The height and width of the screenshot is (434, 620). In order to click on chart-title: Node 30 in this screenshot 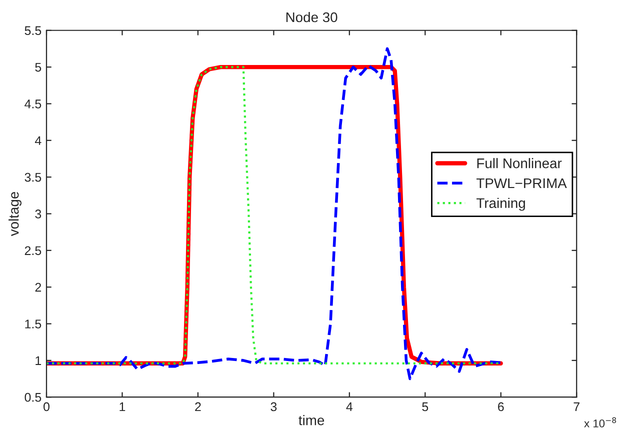, I will do `click(312, 17)`.